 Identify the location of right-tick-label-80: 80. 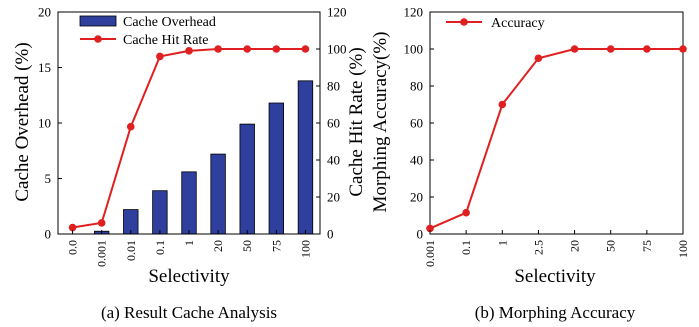
(333, 86).